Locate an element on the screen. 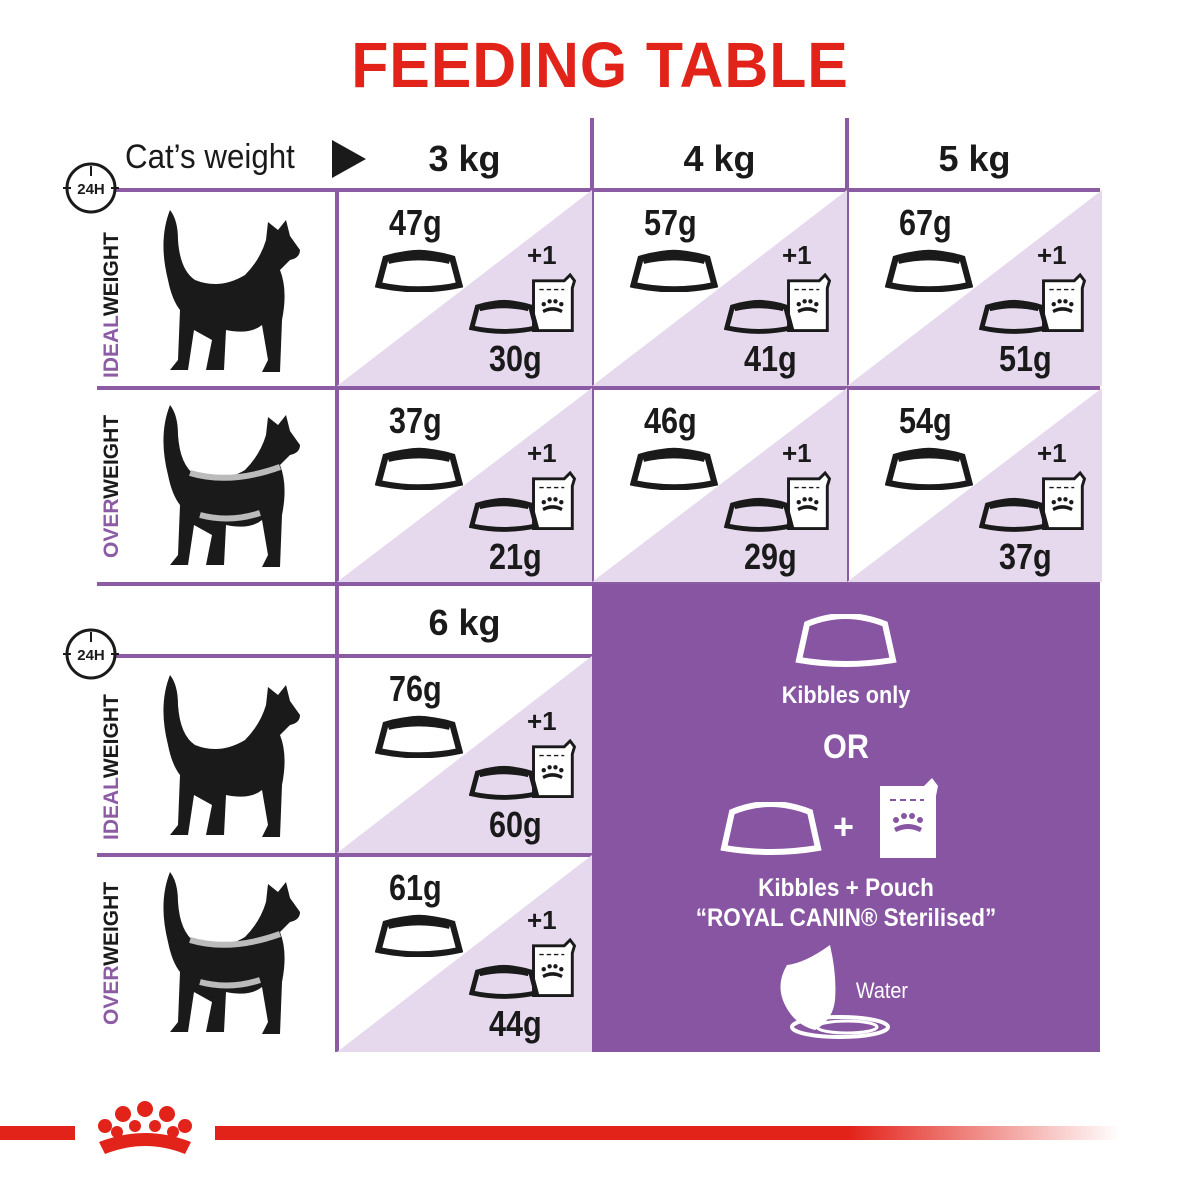 This screenshot has height=1200, width=1200. kibbles-only-amount: 54g is located at coordinates (925, 420).